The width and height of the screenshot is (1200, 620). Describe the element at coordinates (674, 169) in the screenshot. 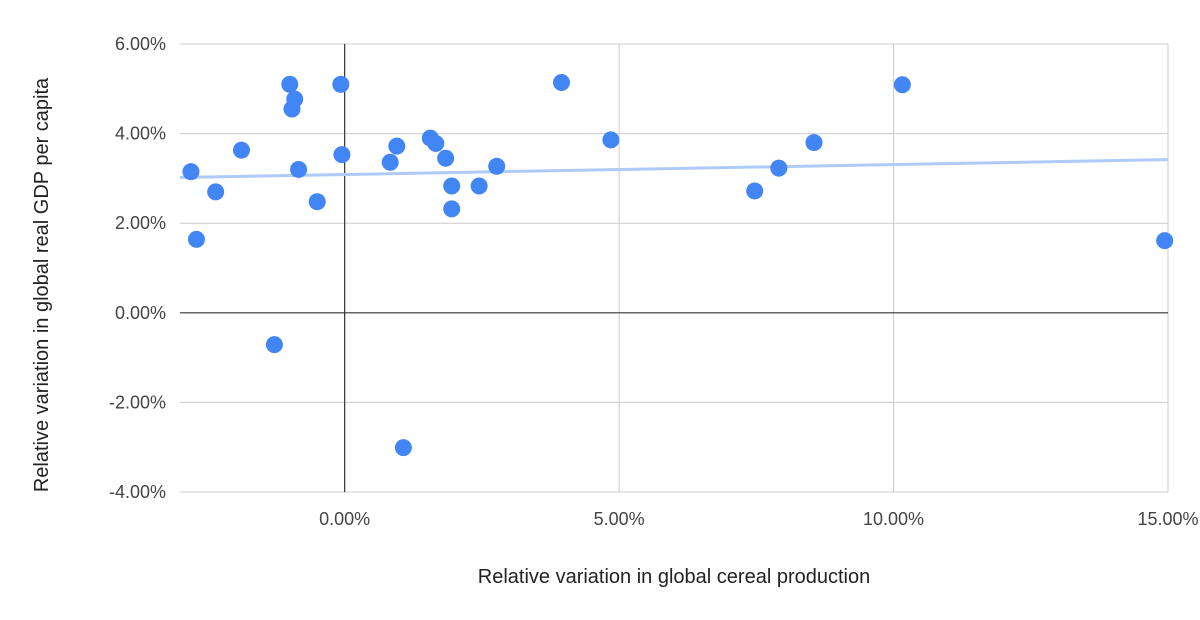

I see `trendline` at that location.